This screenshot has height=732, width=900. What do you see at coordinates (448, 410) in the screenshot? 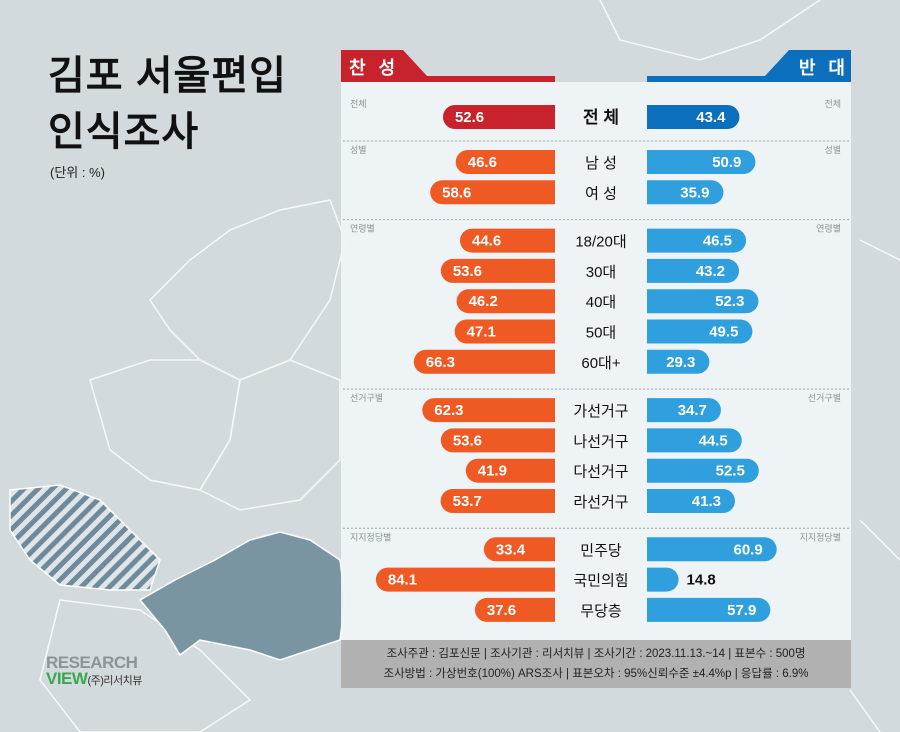
I see `agree-value-label: 62.3` at bounding box center [448, 410].